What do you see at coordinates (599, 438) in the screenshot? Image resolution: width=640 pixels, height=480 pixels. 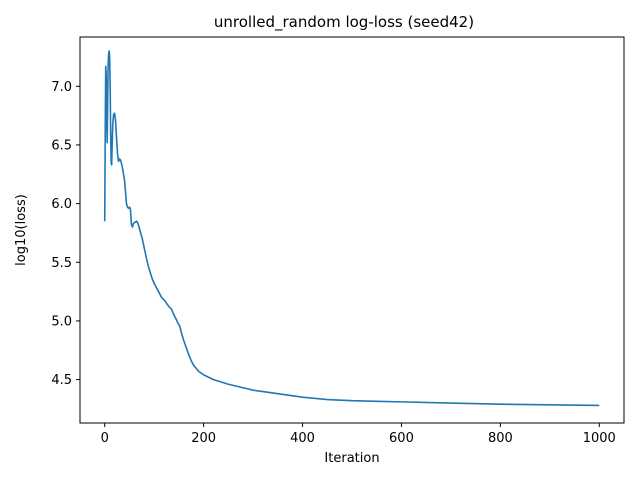 I see `x-tick-label: 1000` at bounding box center [599, 438].